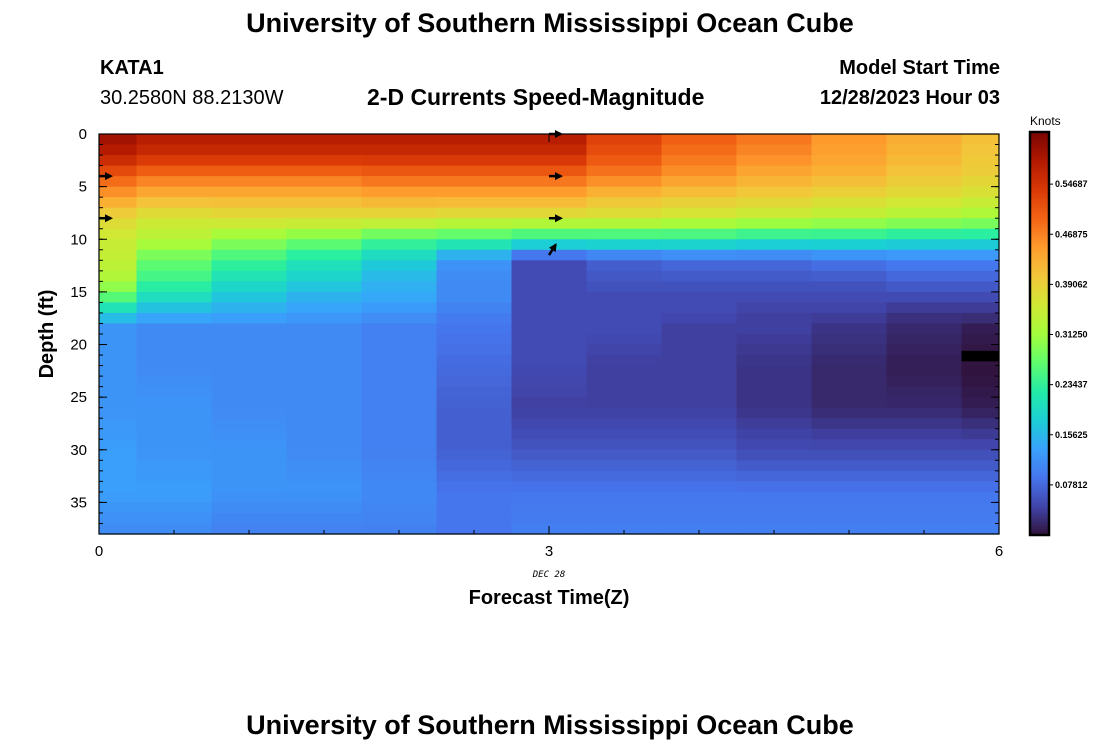  I want to click on current-vector-arrow, so click(556, 134).